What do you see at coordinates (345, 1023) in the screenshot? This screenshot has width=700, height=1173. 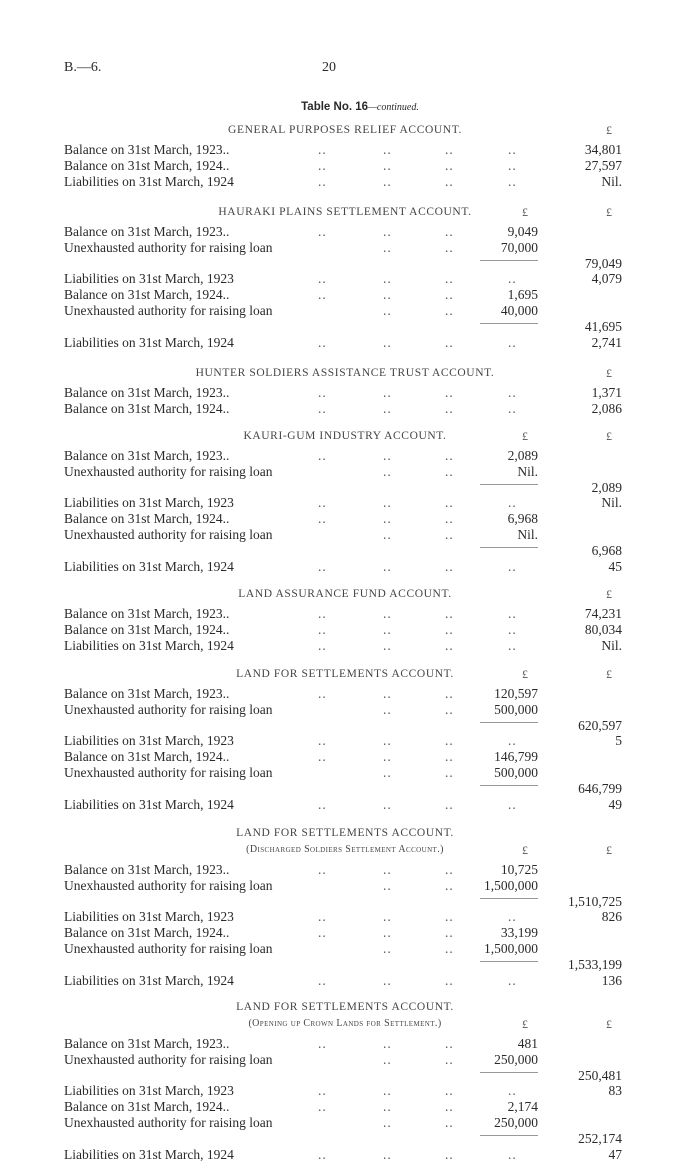 I see `section-subheading: (Opening up Crown Lands for Settlement.)` at bounding box center [345, 1023].